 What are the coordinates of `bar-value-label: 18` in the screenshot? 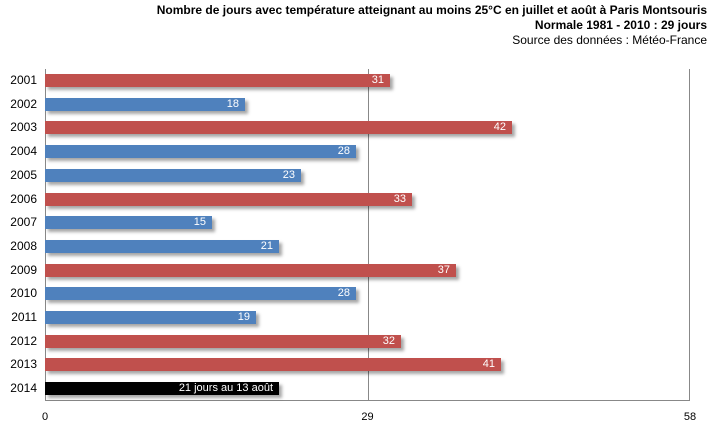 It's located at (232, 103).